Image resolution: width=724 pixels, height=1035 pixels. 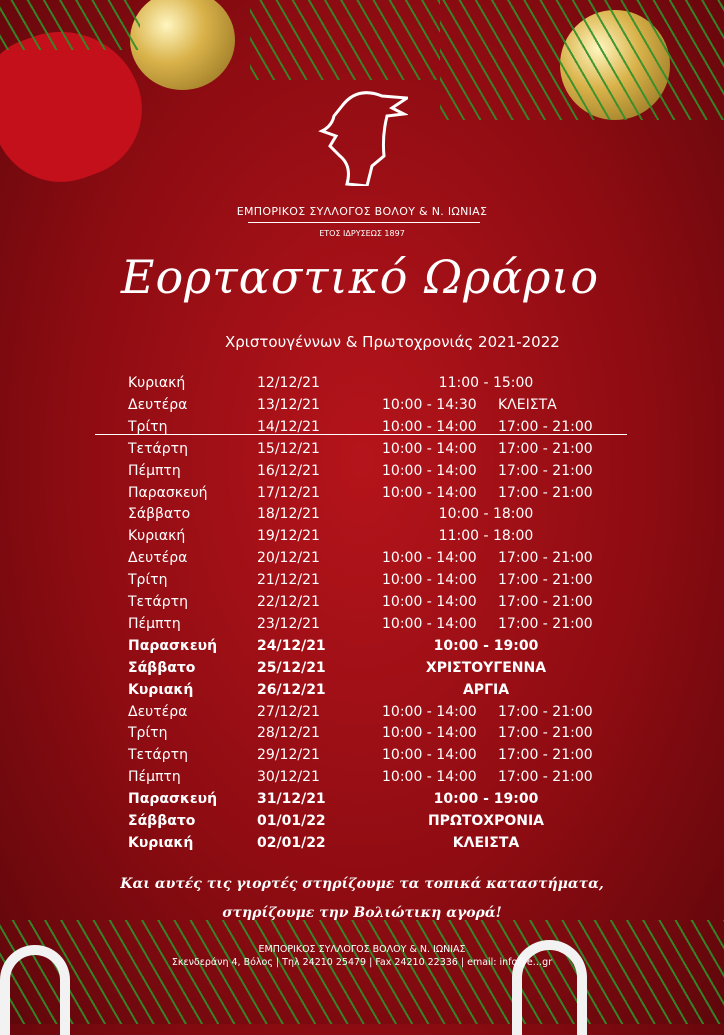 I want to click on date-cell: 27/12/21, so click(x=288, y=711).